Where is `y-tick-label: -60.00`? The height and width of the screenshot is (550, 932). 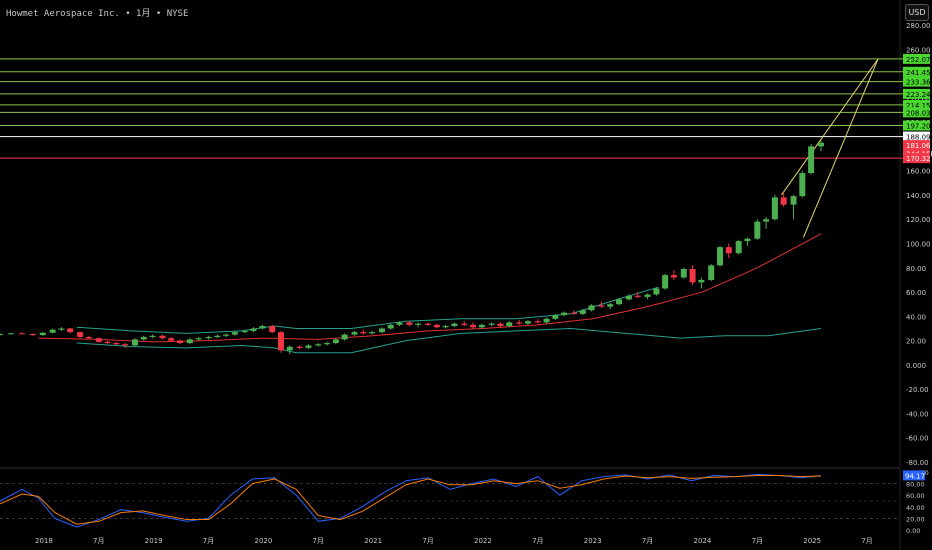
y-tick-label: -60.00 is located at coordinates (917, 439).